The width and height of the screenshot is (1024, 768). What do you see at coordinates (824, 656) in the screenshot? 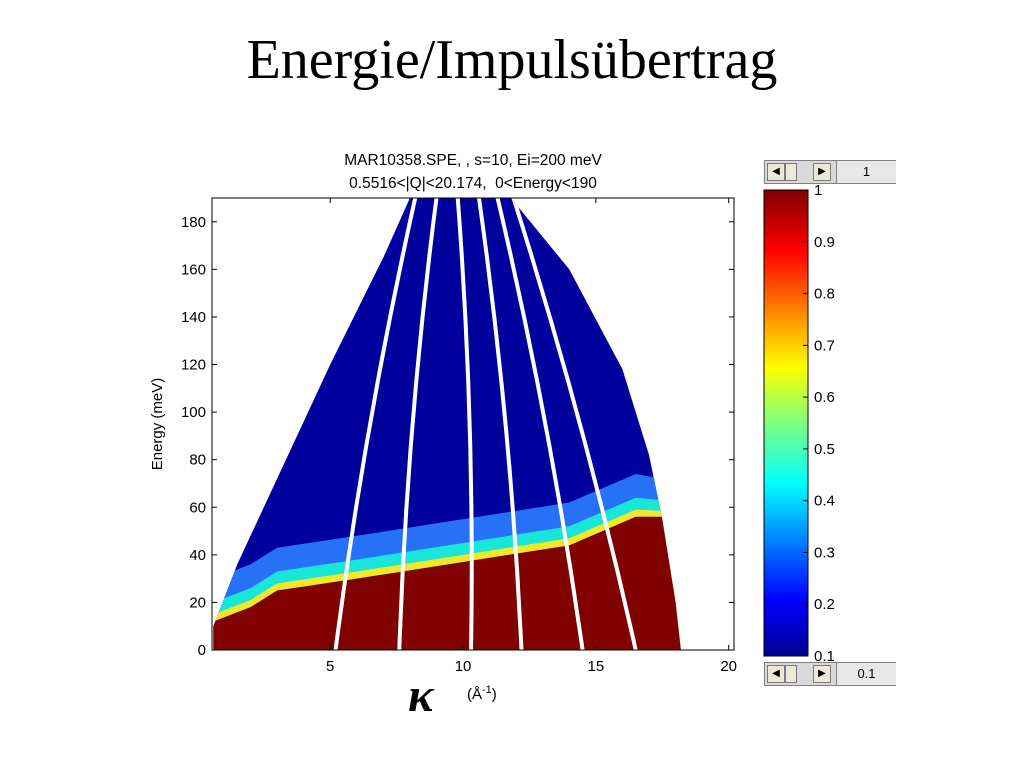
I see `colorbar-tick-label: 0.1` at bounding box center [824, 656].